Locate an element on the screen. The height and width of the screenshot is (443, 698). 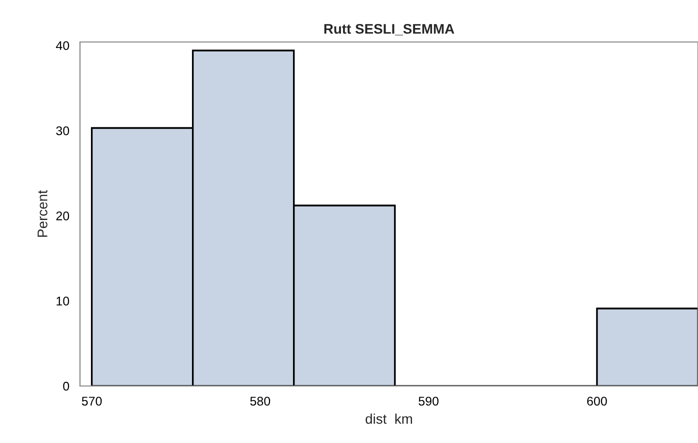
y-tick-label: 40 is located at coordinates (63, 45).